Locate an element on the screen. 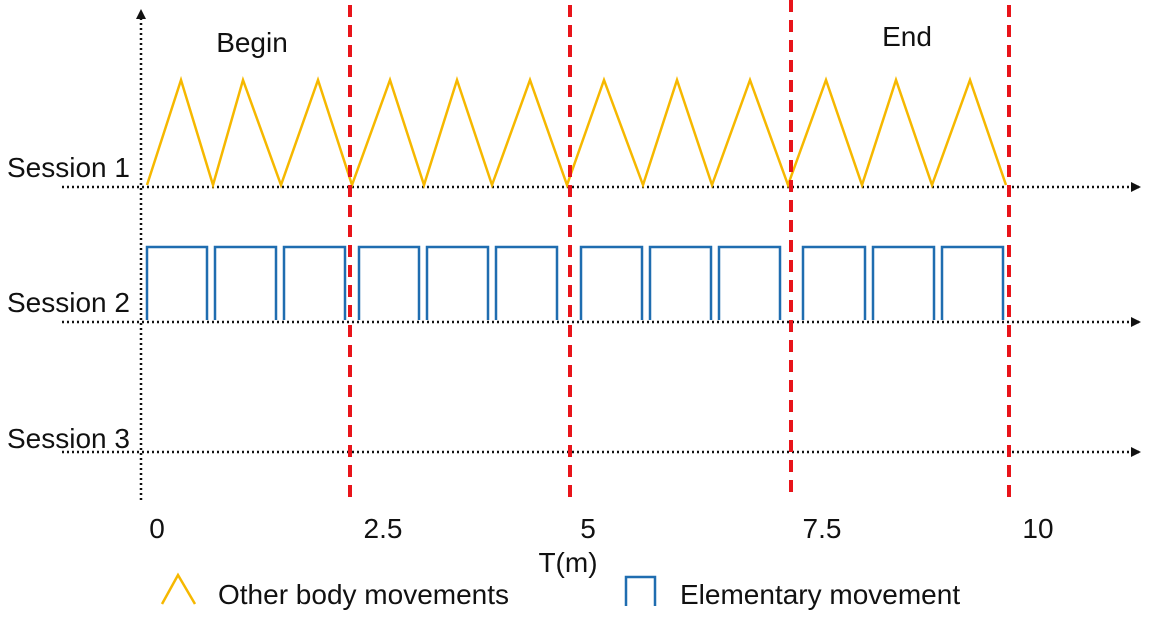 The height and width of the screenshot is (623, 1160). legend-label-other-body-movements: Other body movements is located at coordinates (363, 594).